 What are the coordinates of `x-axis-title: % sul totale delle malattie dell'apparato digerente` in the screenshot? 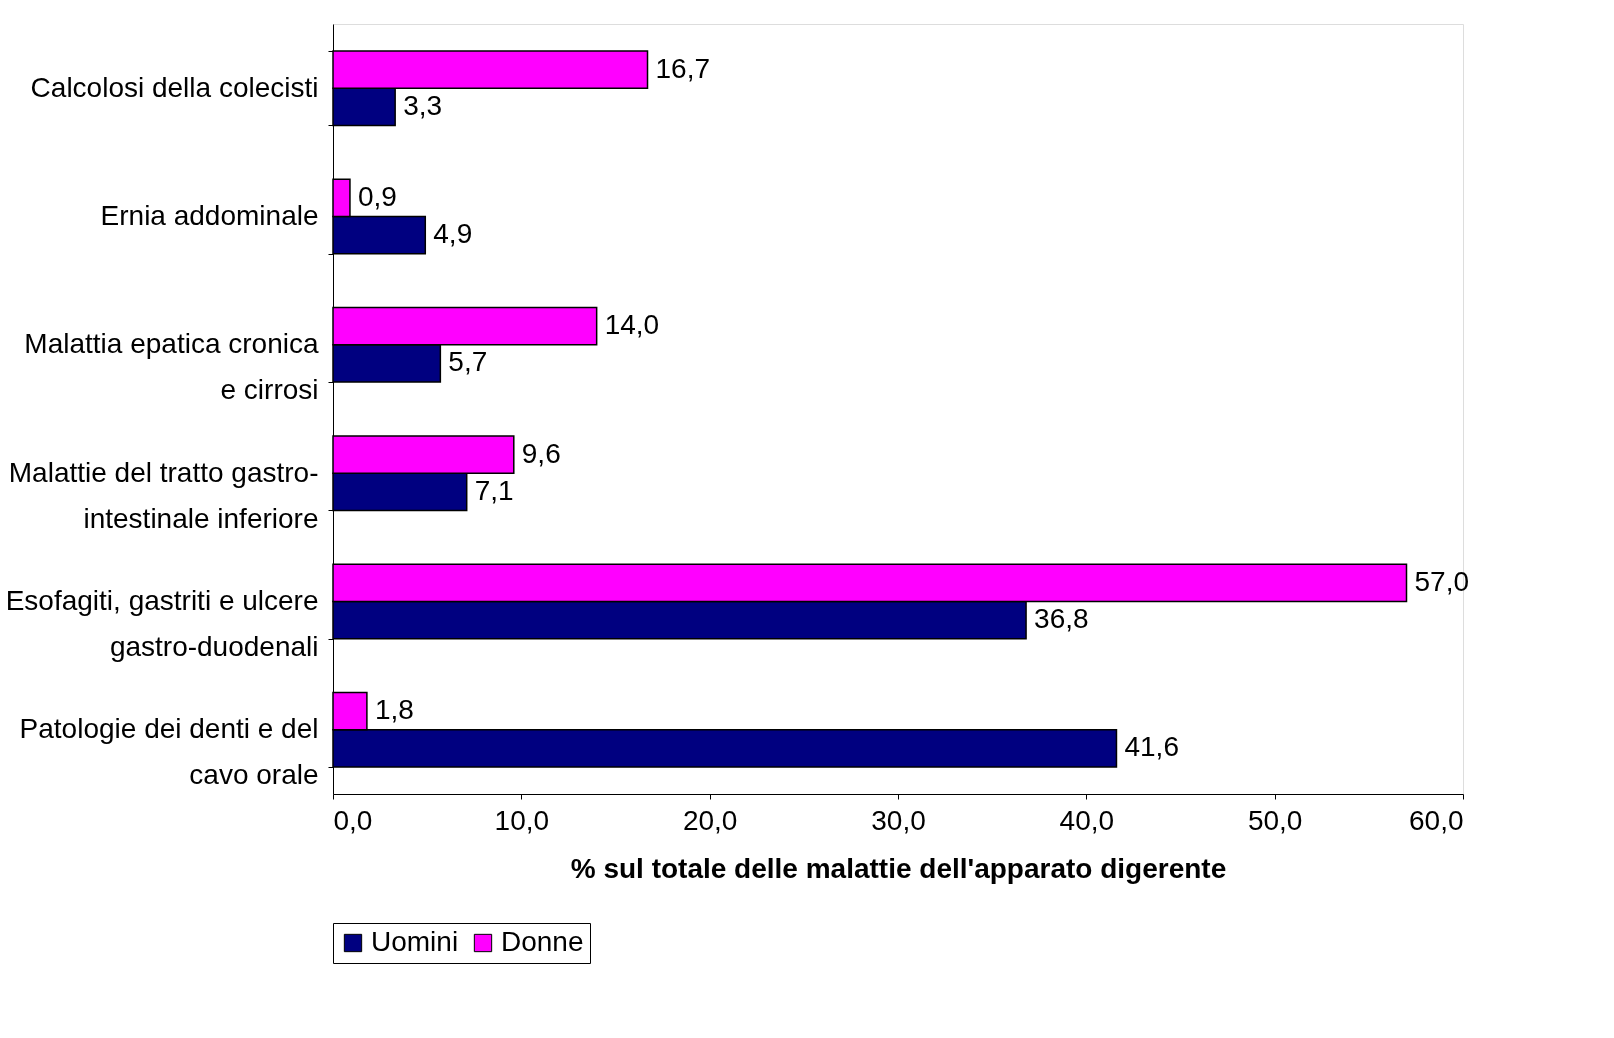 It's located at (898, 868).